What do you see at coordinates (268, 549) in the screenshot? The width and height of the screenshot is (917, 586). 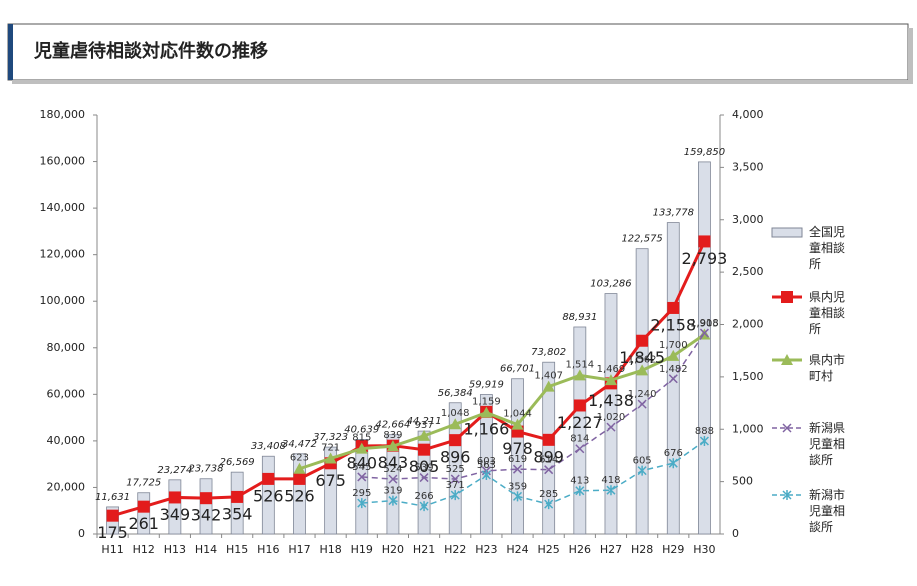 I see `x-tick-label: H16` at bounding box center [268, 549].